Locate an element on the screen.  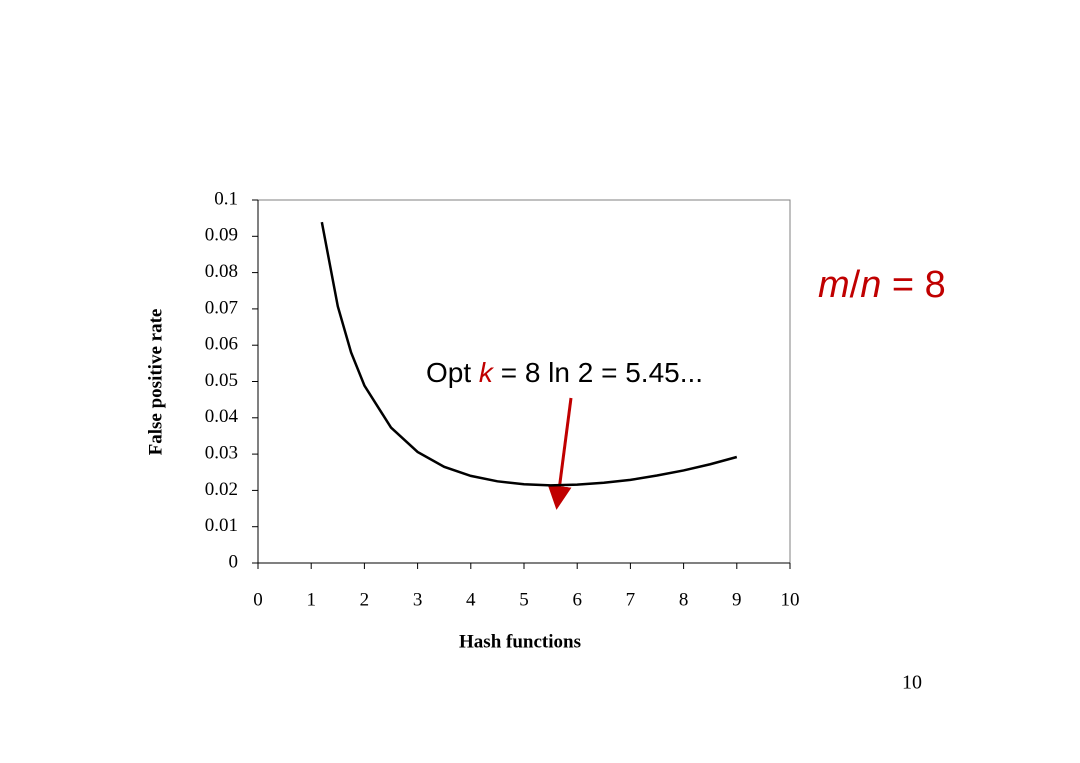
x-tick-label: 1 is located at coordinates (311, 599).